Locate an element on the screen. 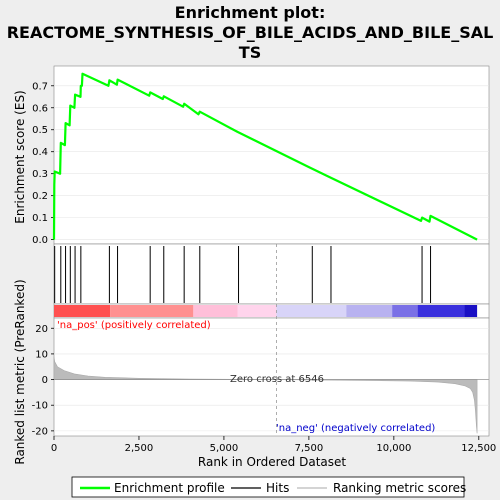  legend-hits-label: Hits is located at coordinates (277, 488).